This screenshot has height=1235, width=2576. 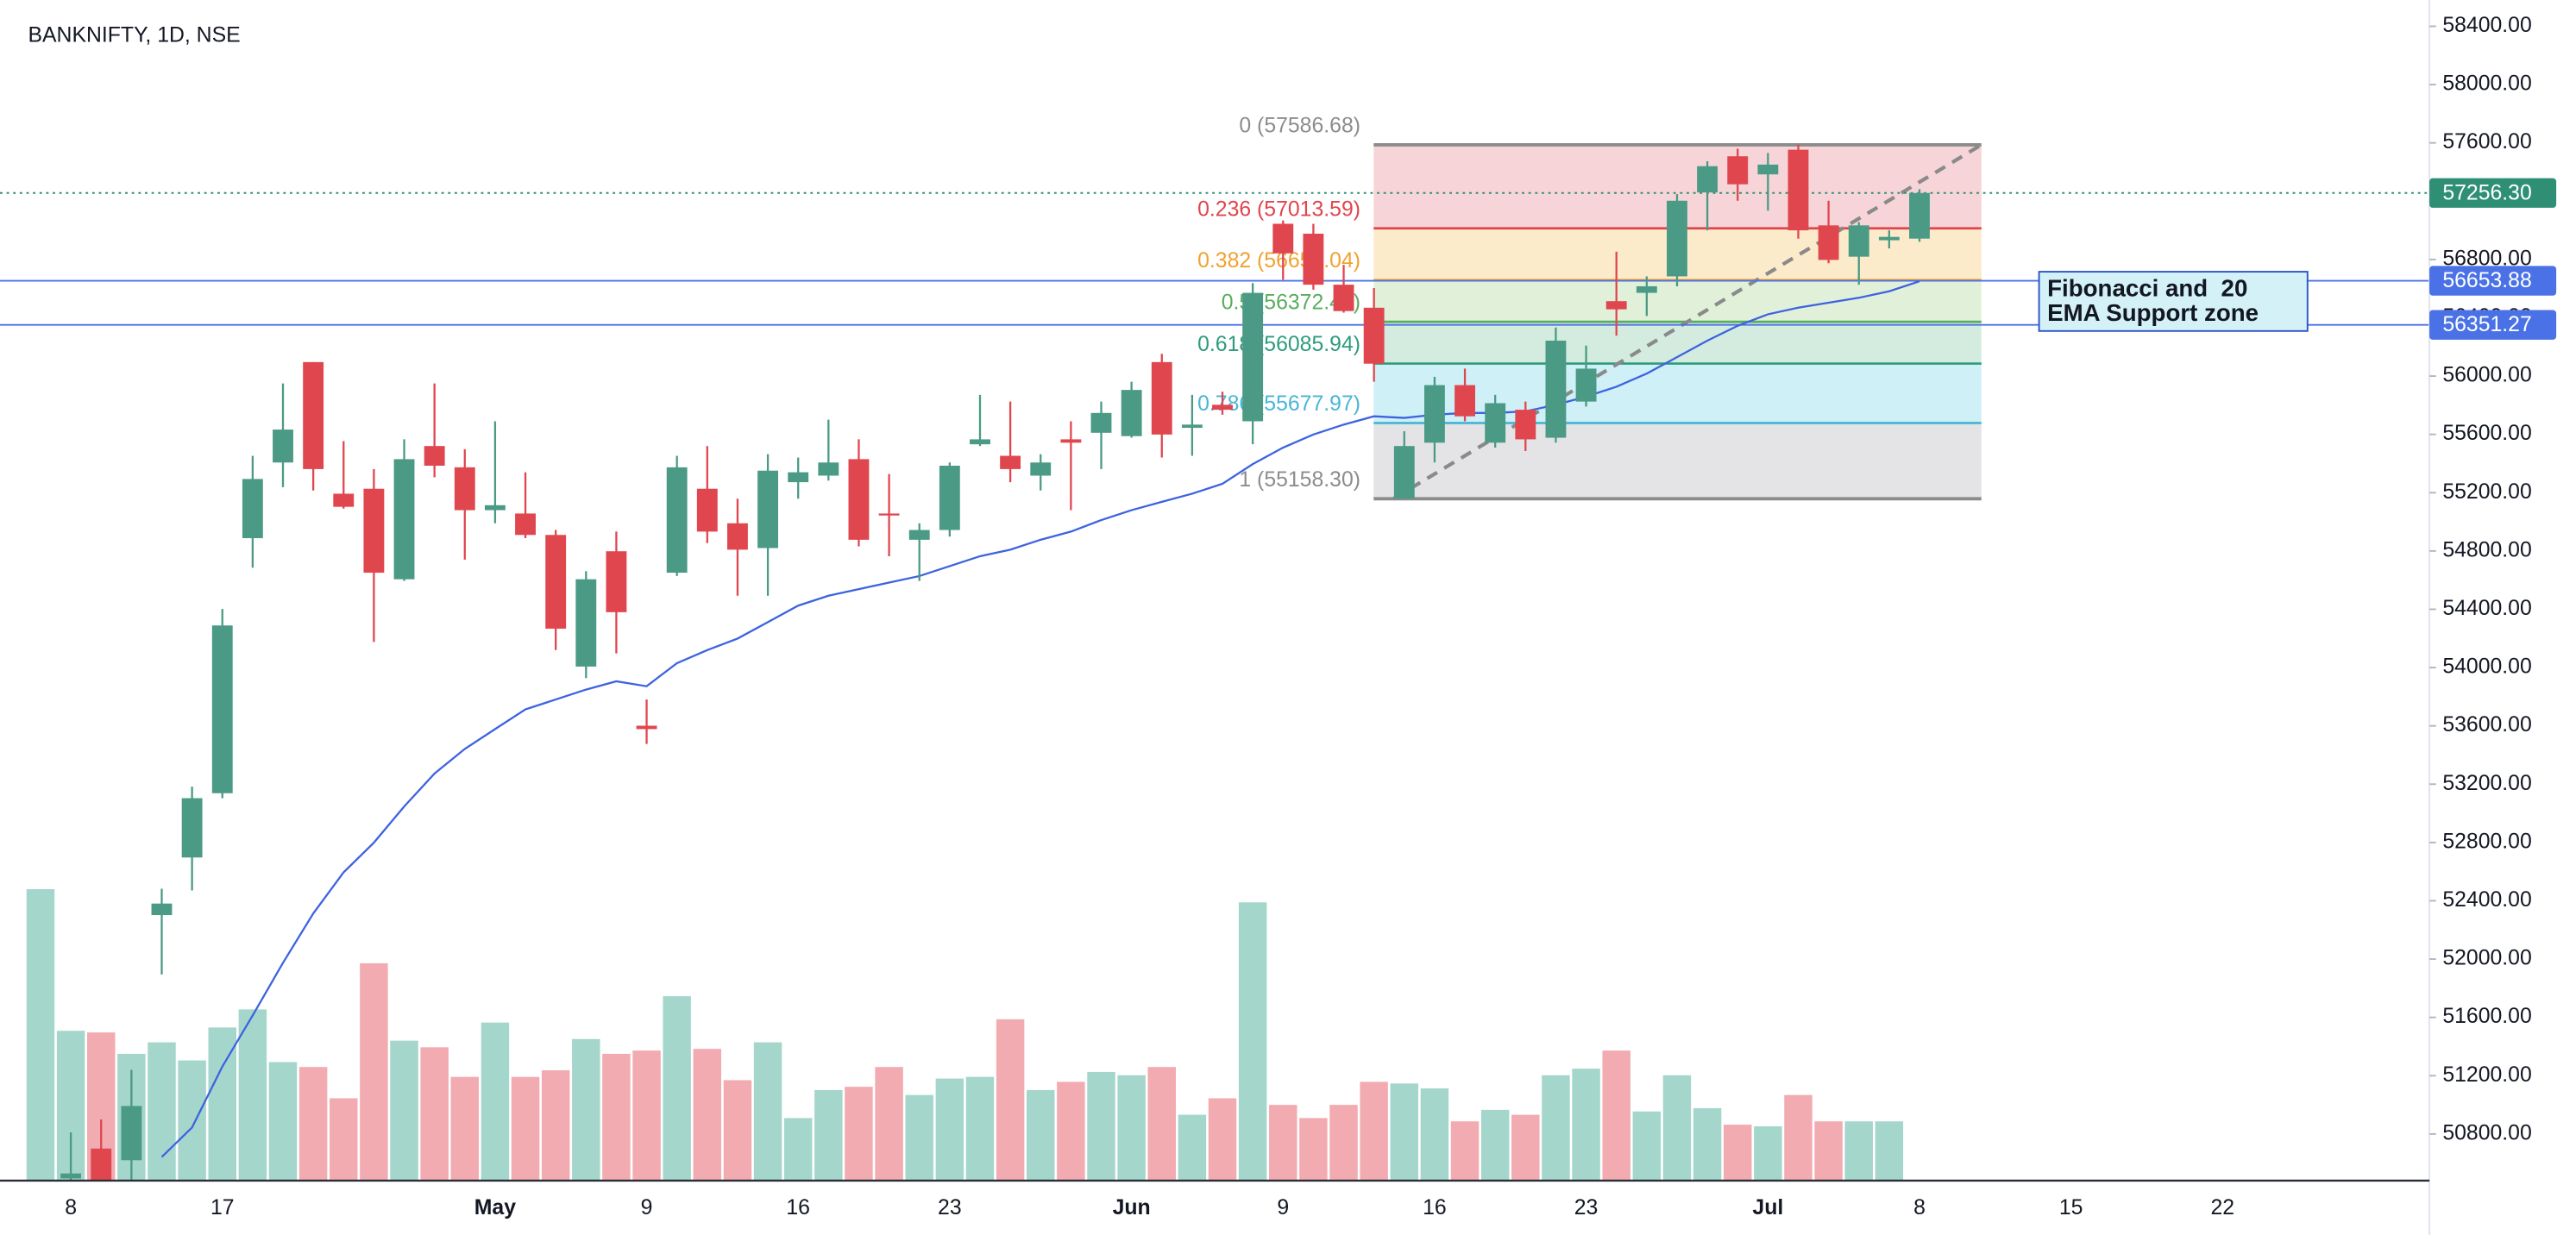 I want to click on y-tick-label: 54800.00, so click(x=2486, y=549).